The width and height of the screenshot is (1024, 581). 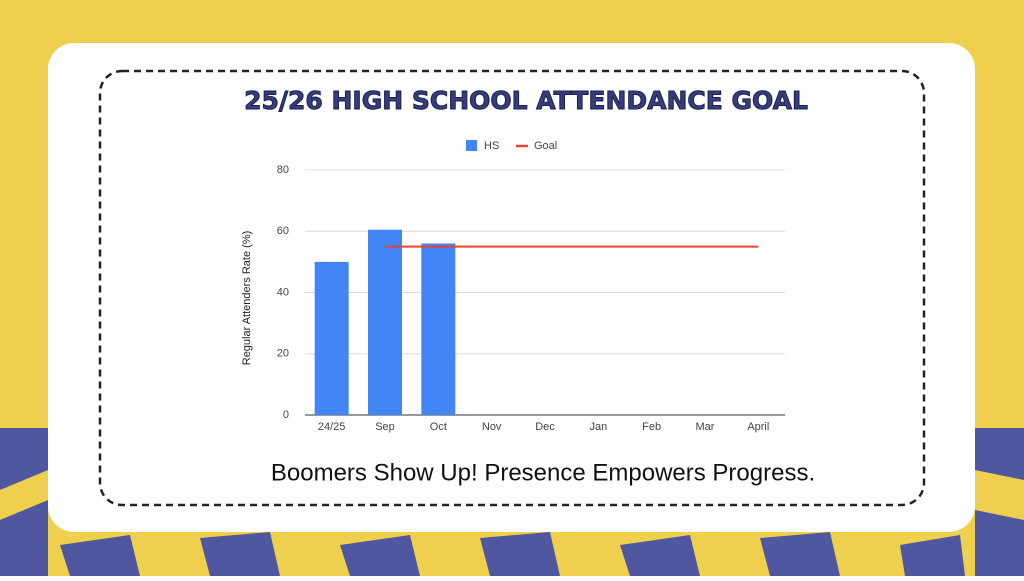 What do you see at coordinates (705, 427) in the screenshot?
I see `x-tick-label: Mar` at bounding box center [705, 427].